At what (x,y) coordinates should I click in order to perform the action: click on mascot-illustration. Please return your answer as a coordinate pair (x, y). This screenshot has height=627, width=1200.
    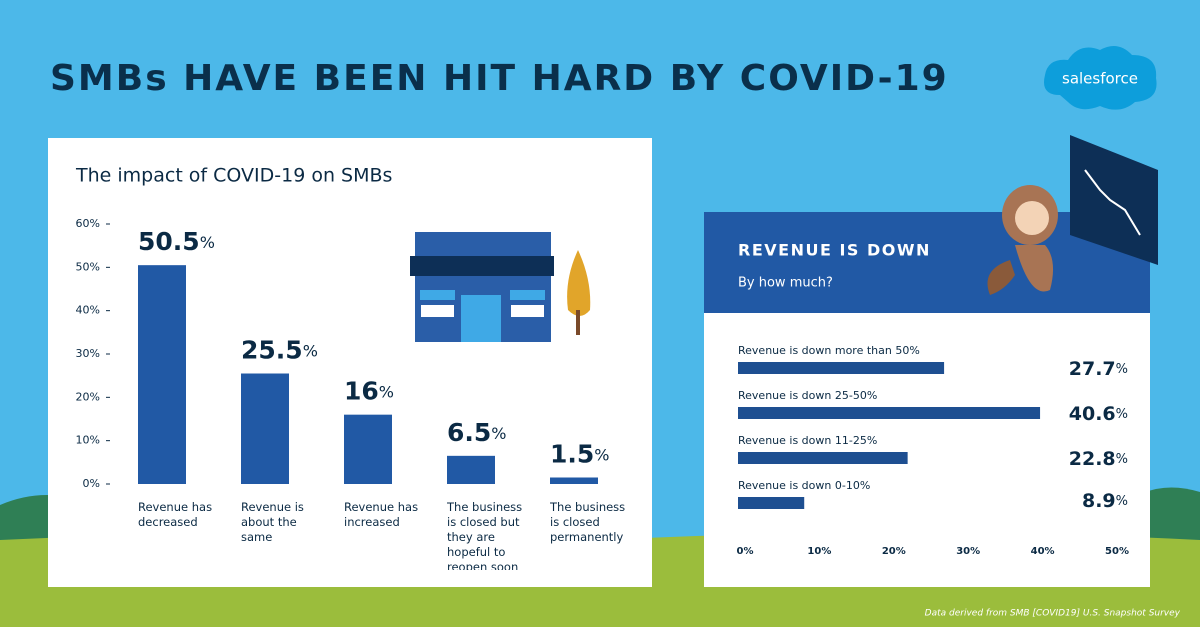
    Looking at the image, I should click on (1072, 215).